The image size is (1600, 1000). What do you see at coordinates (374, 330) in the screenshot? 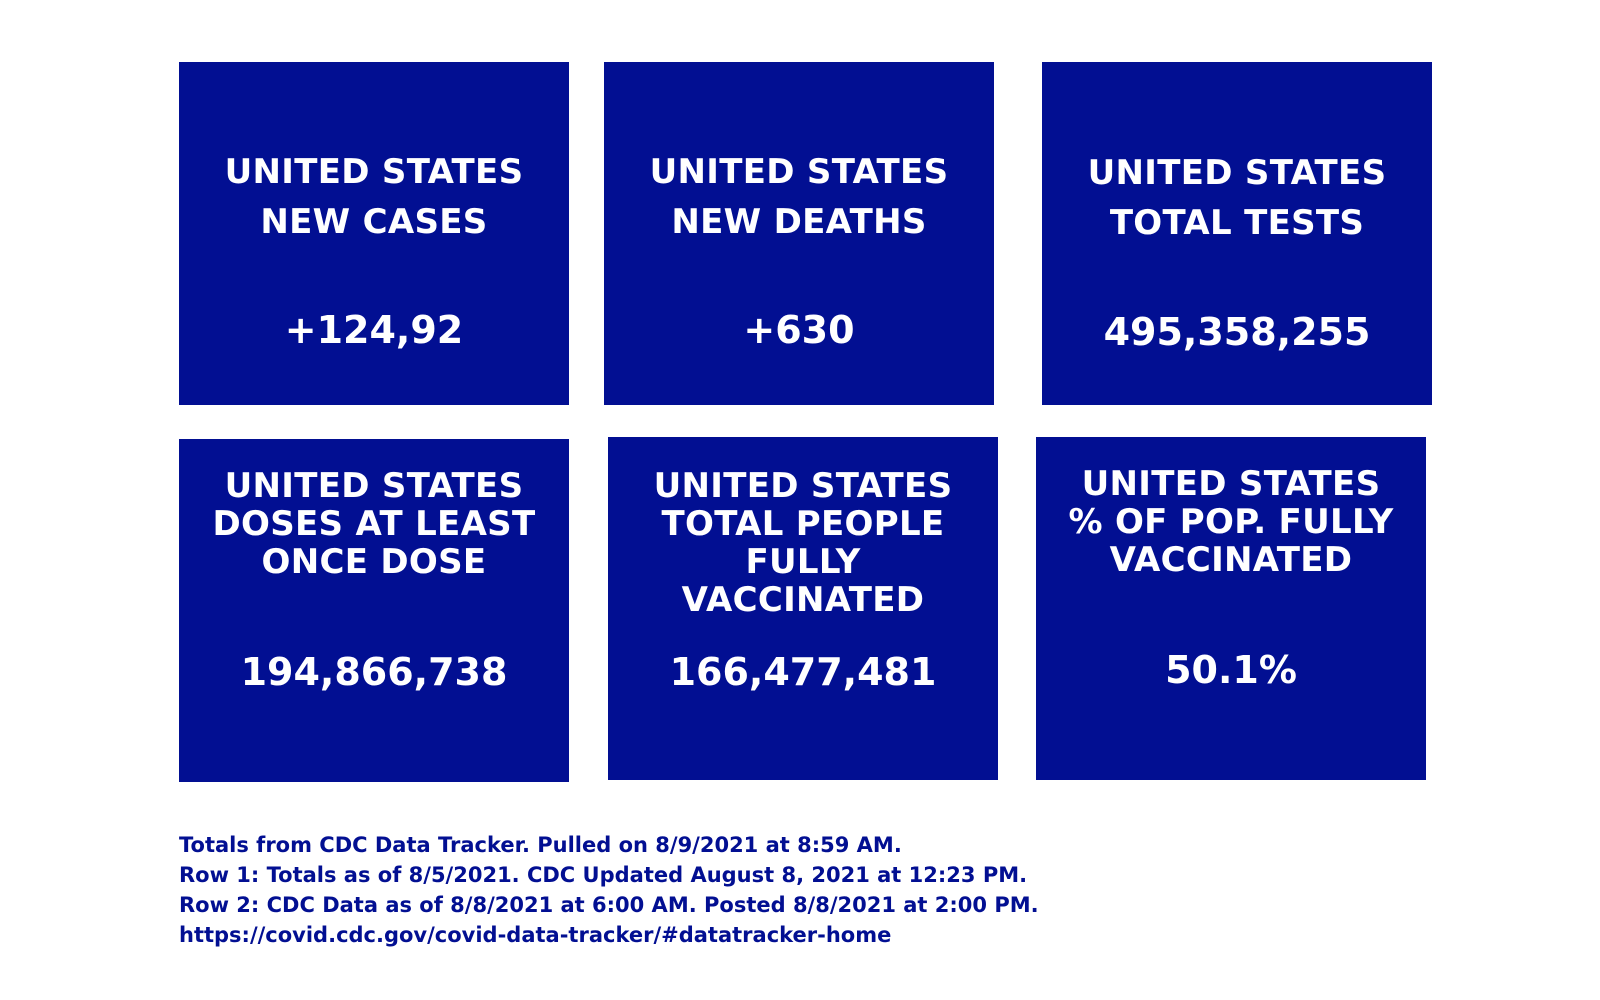
I see `card-value: +124,92` at bounding box center [374, 330].